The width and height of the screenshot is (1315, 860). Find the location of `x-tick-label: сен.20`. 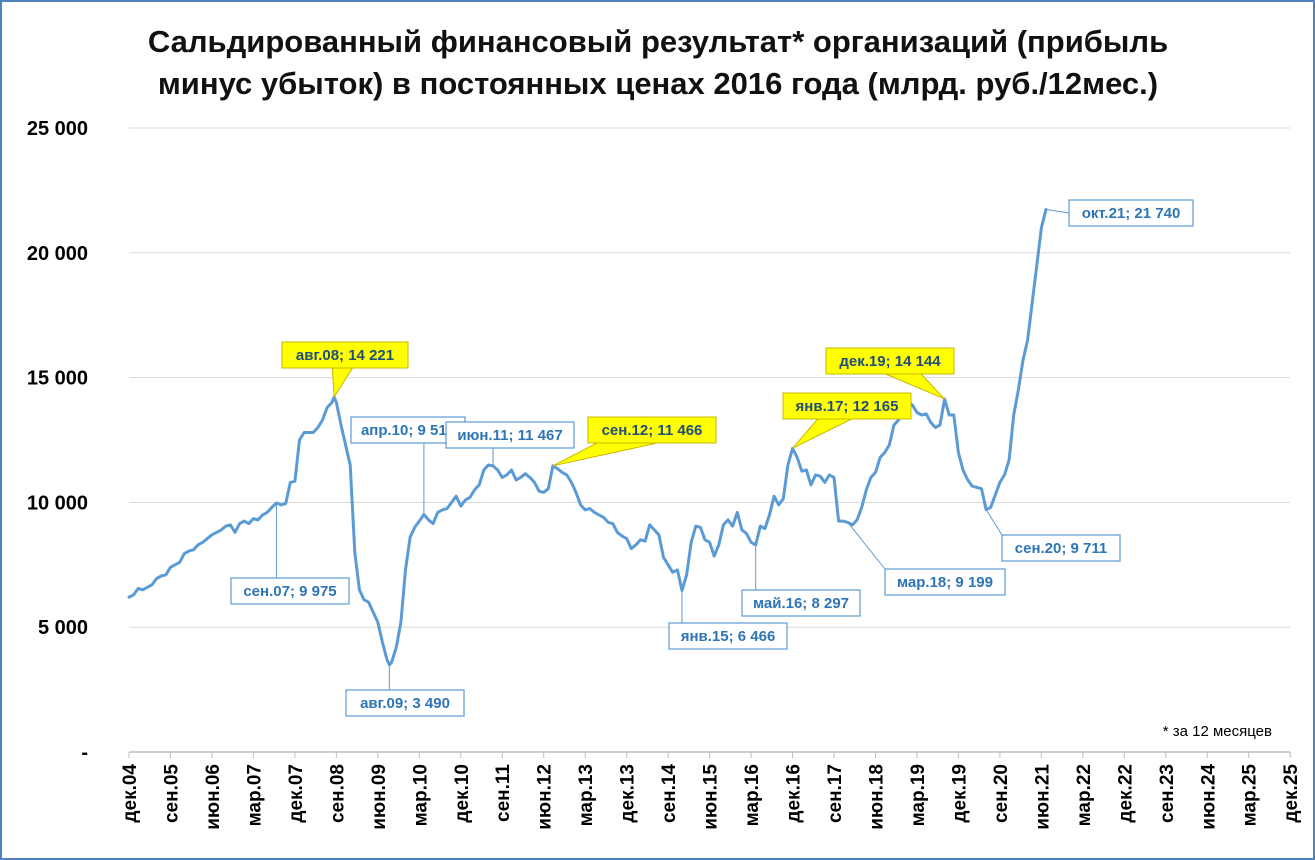

x-tick-label: сен.20 is located at coordinates (1001, 793).